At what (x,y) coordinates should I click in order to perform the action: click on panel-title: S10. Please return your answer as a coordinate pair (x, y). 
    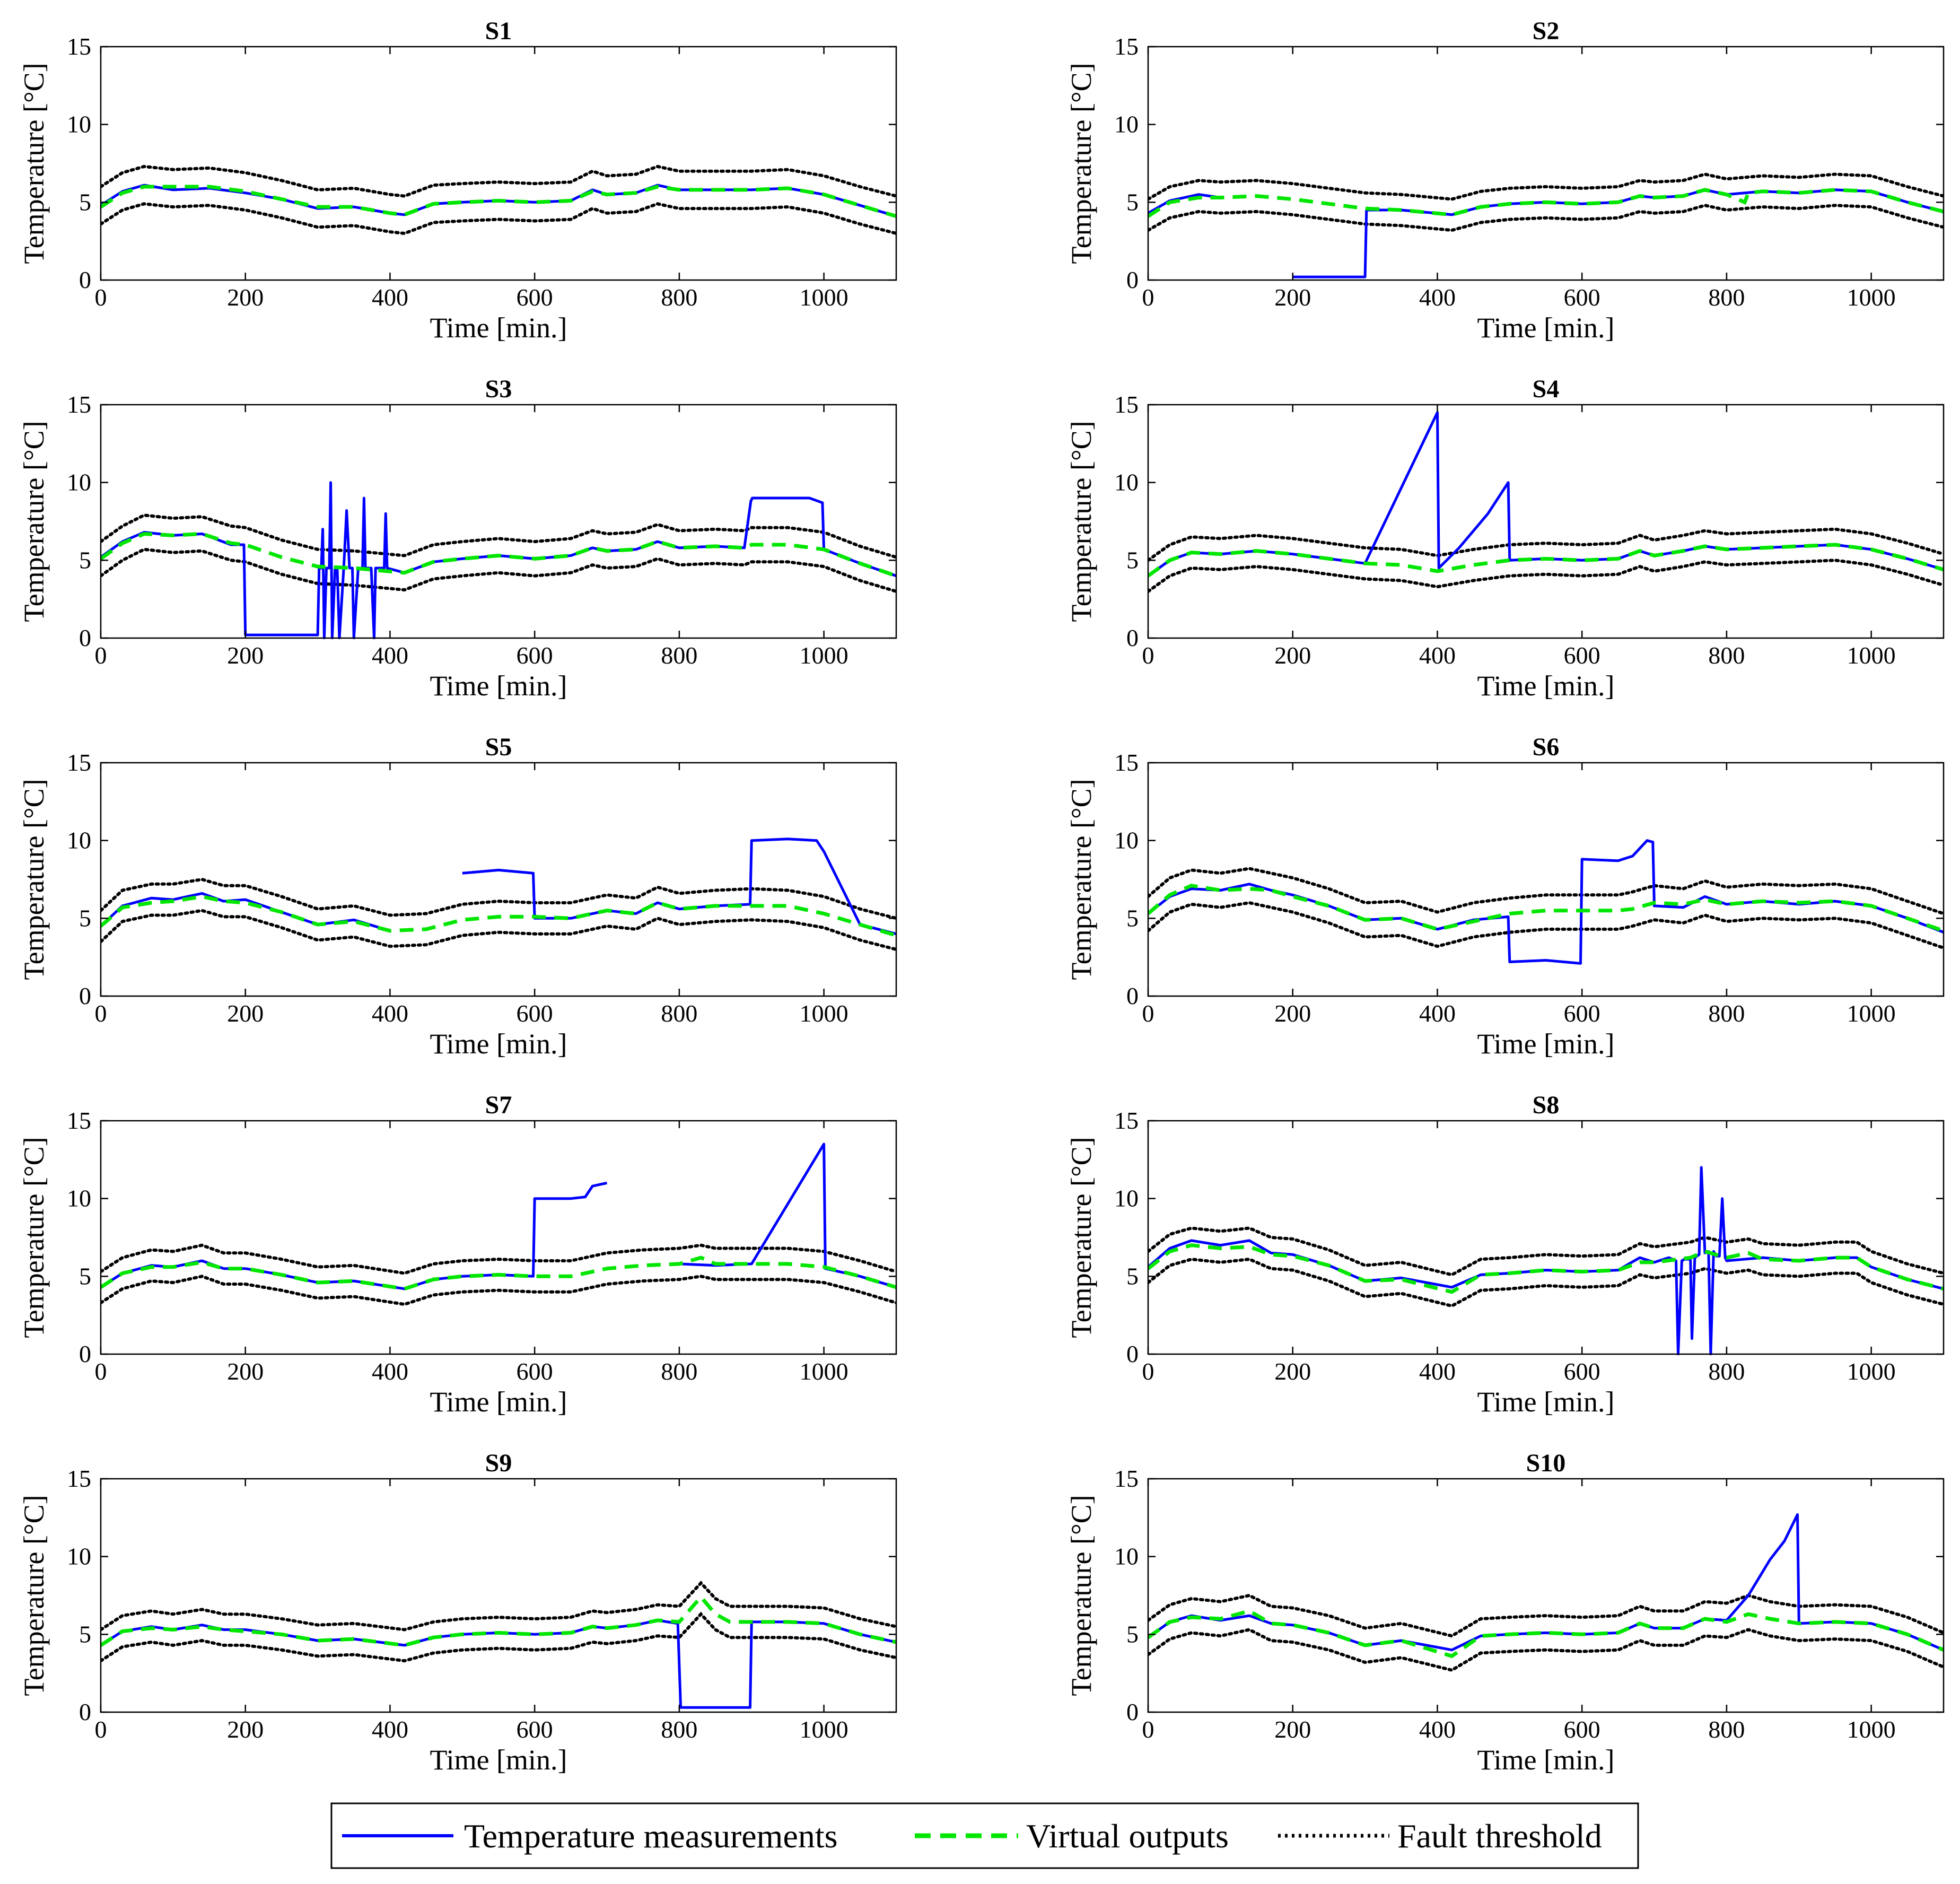
    Looking at the image, I should click on (1546, 1463).